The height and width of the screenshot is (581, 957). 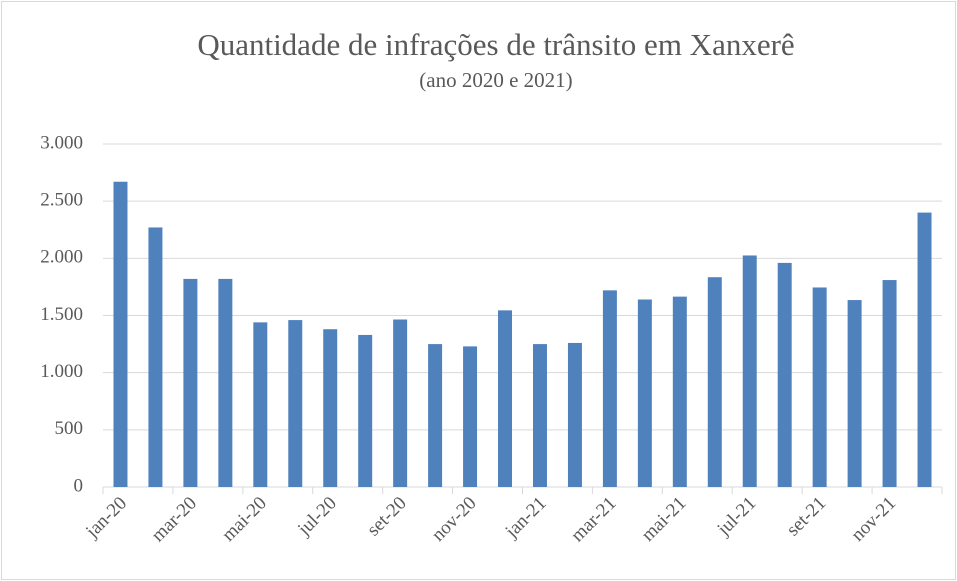 What do you see at coordinates (61, 142) in the screenshot?
I see `y-tick-label: 3.000` at bounding box center [61, 142].